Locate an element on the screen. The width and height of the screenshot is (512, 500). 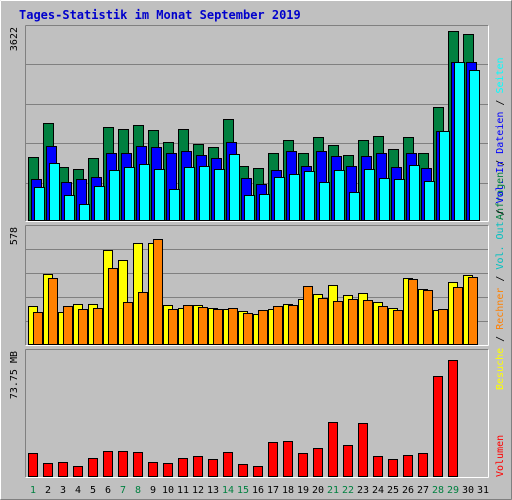
x-tick-label-day-4: 4 is located at coordinates (78, 490).